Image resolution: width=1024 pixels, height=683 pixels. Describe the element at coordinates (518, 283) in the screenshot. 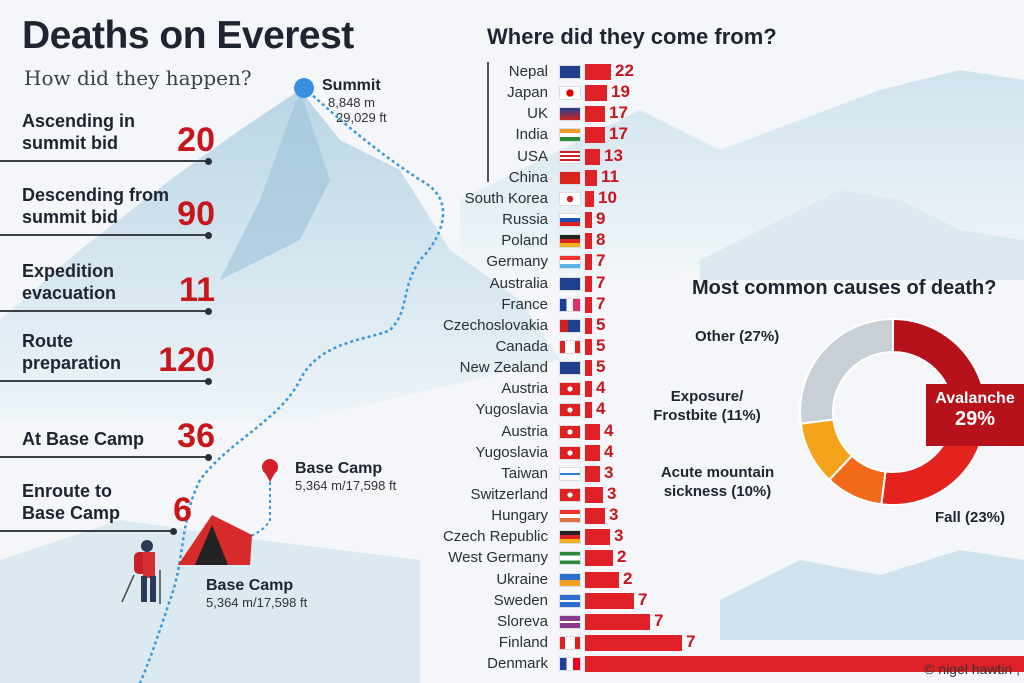

I see `country-name: Australia` at that location.